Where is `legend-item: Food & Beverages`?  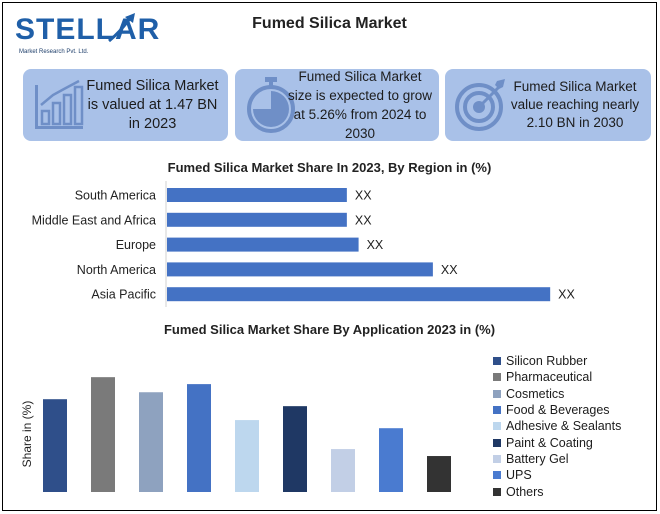
legend-item: Food & Beverages is located at coordinates (557, 410).